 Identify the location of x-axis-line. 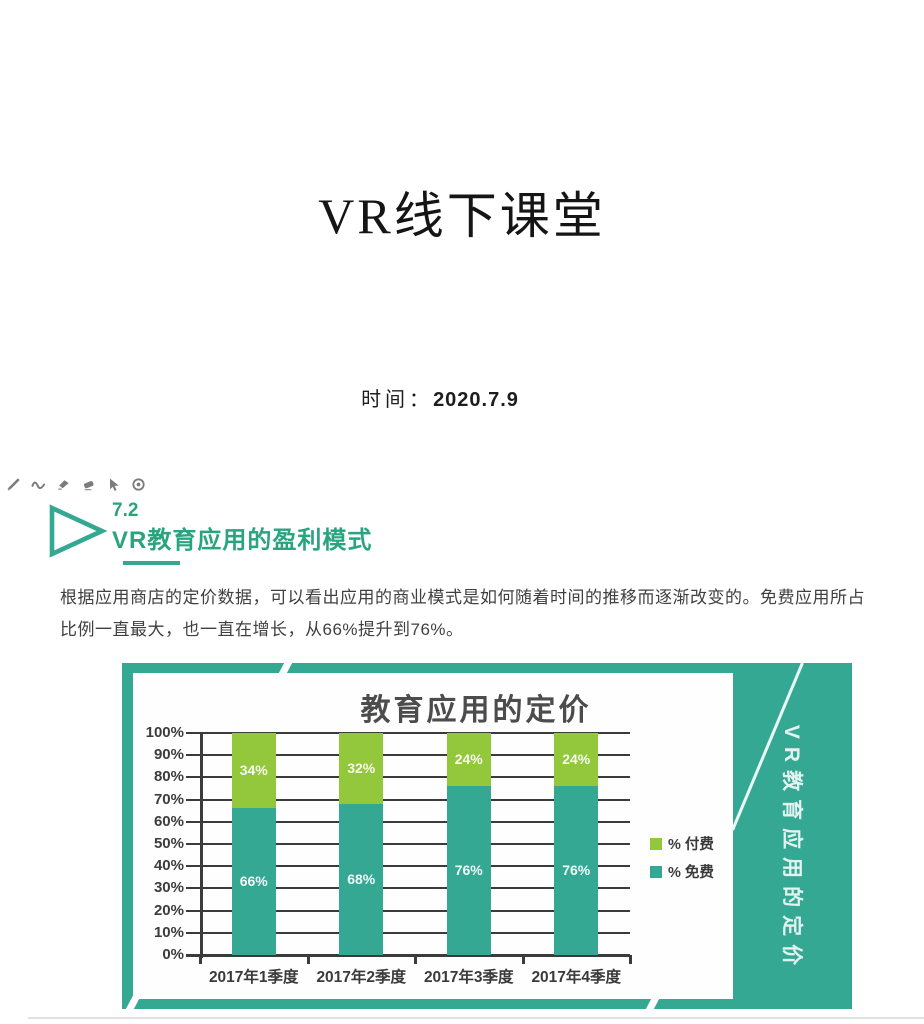
(408, 955).